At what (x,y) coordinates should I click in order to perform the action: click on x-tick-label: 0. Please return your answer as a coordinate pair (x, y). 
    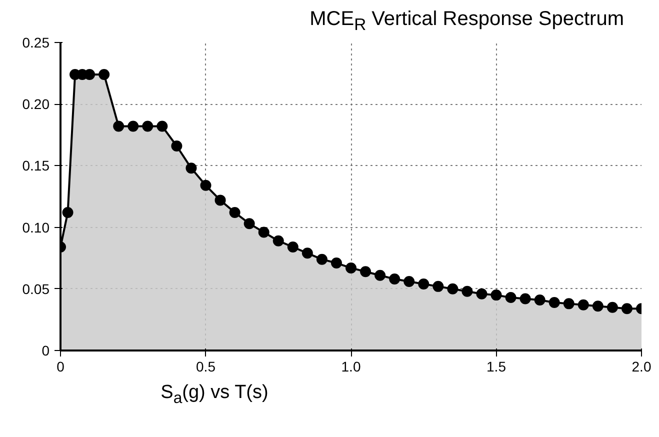
    Looking at the image, I should click on (60, 366).